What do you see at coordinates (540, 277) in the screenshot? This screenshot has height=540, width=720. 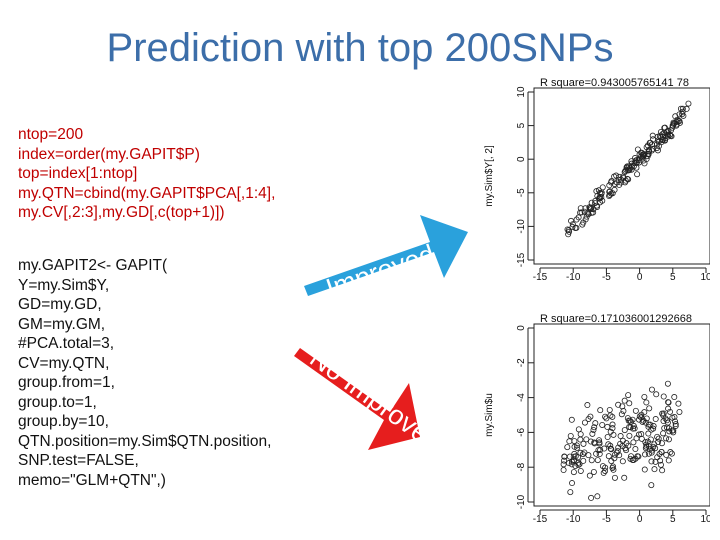 I see `x-tick-label: -15` at bounding box center [540, 277].